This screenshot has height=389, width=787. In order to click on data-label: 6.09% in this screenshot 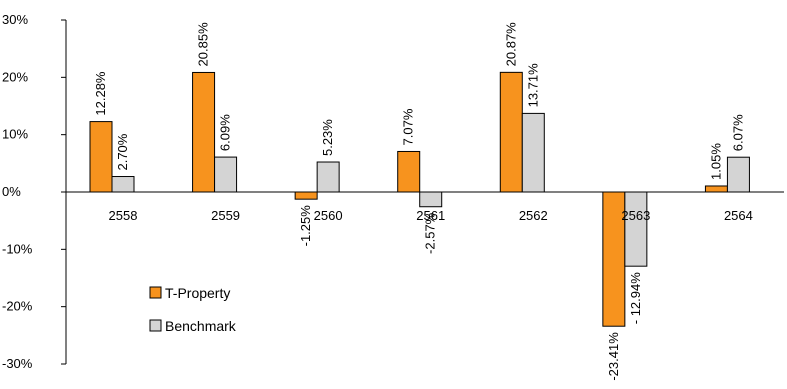, I will do `click(225, 132)`.